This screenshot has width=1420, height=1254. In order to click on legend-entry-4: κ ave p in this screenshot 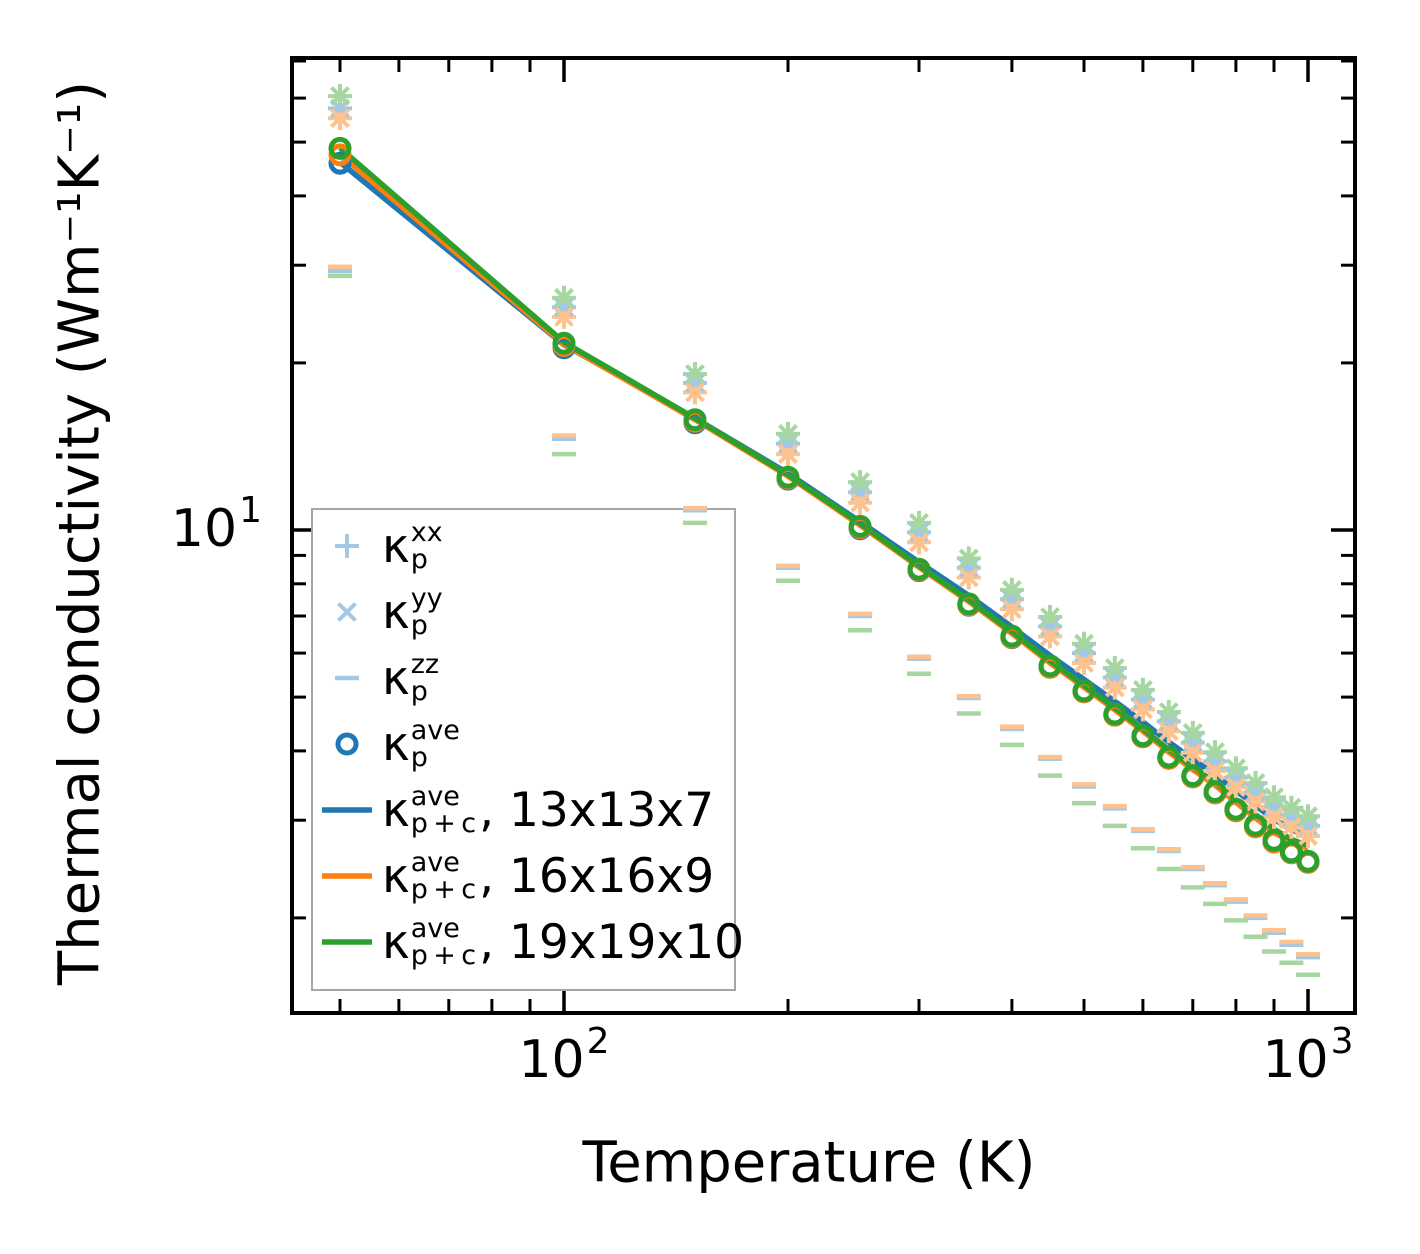, I will do `click(523, 744)`.